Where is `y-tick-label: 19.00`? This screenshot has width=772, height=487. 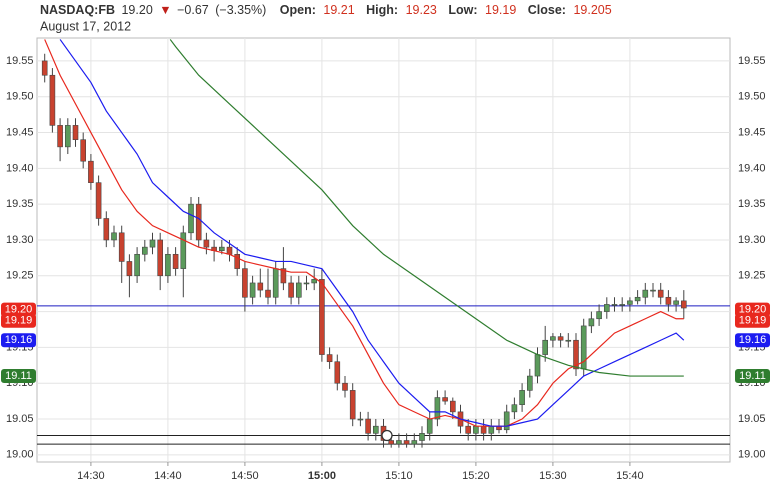 y-tick-label: 19.00 is located at coordinates (20, 455).